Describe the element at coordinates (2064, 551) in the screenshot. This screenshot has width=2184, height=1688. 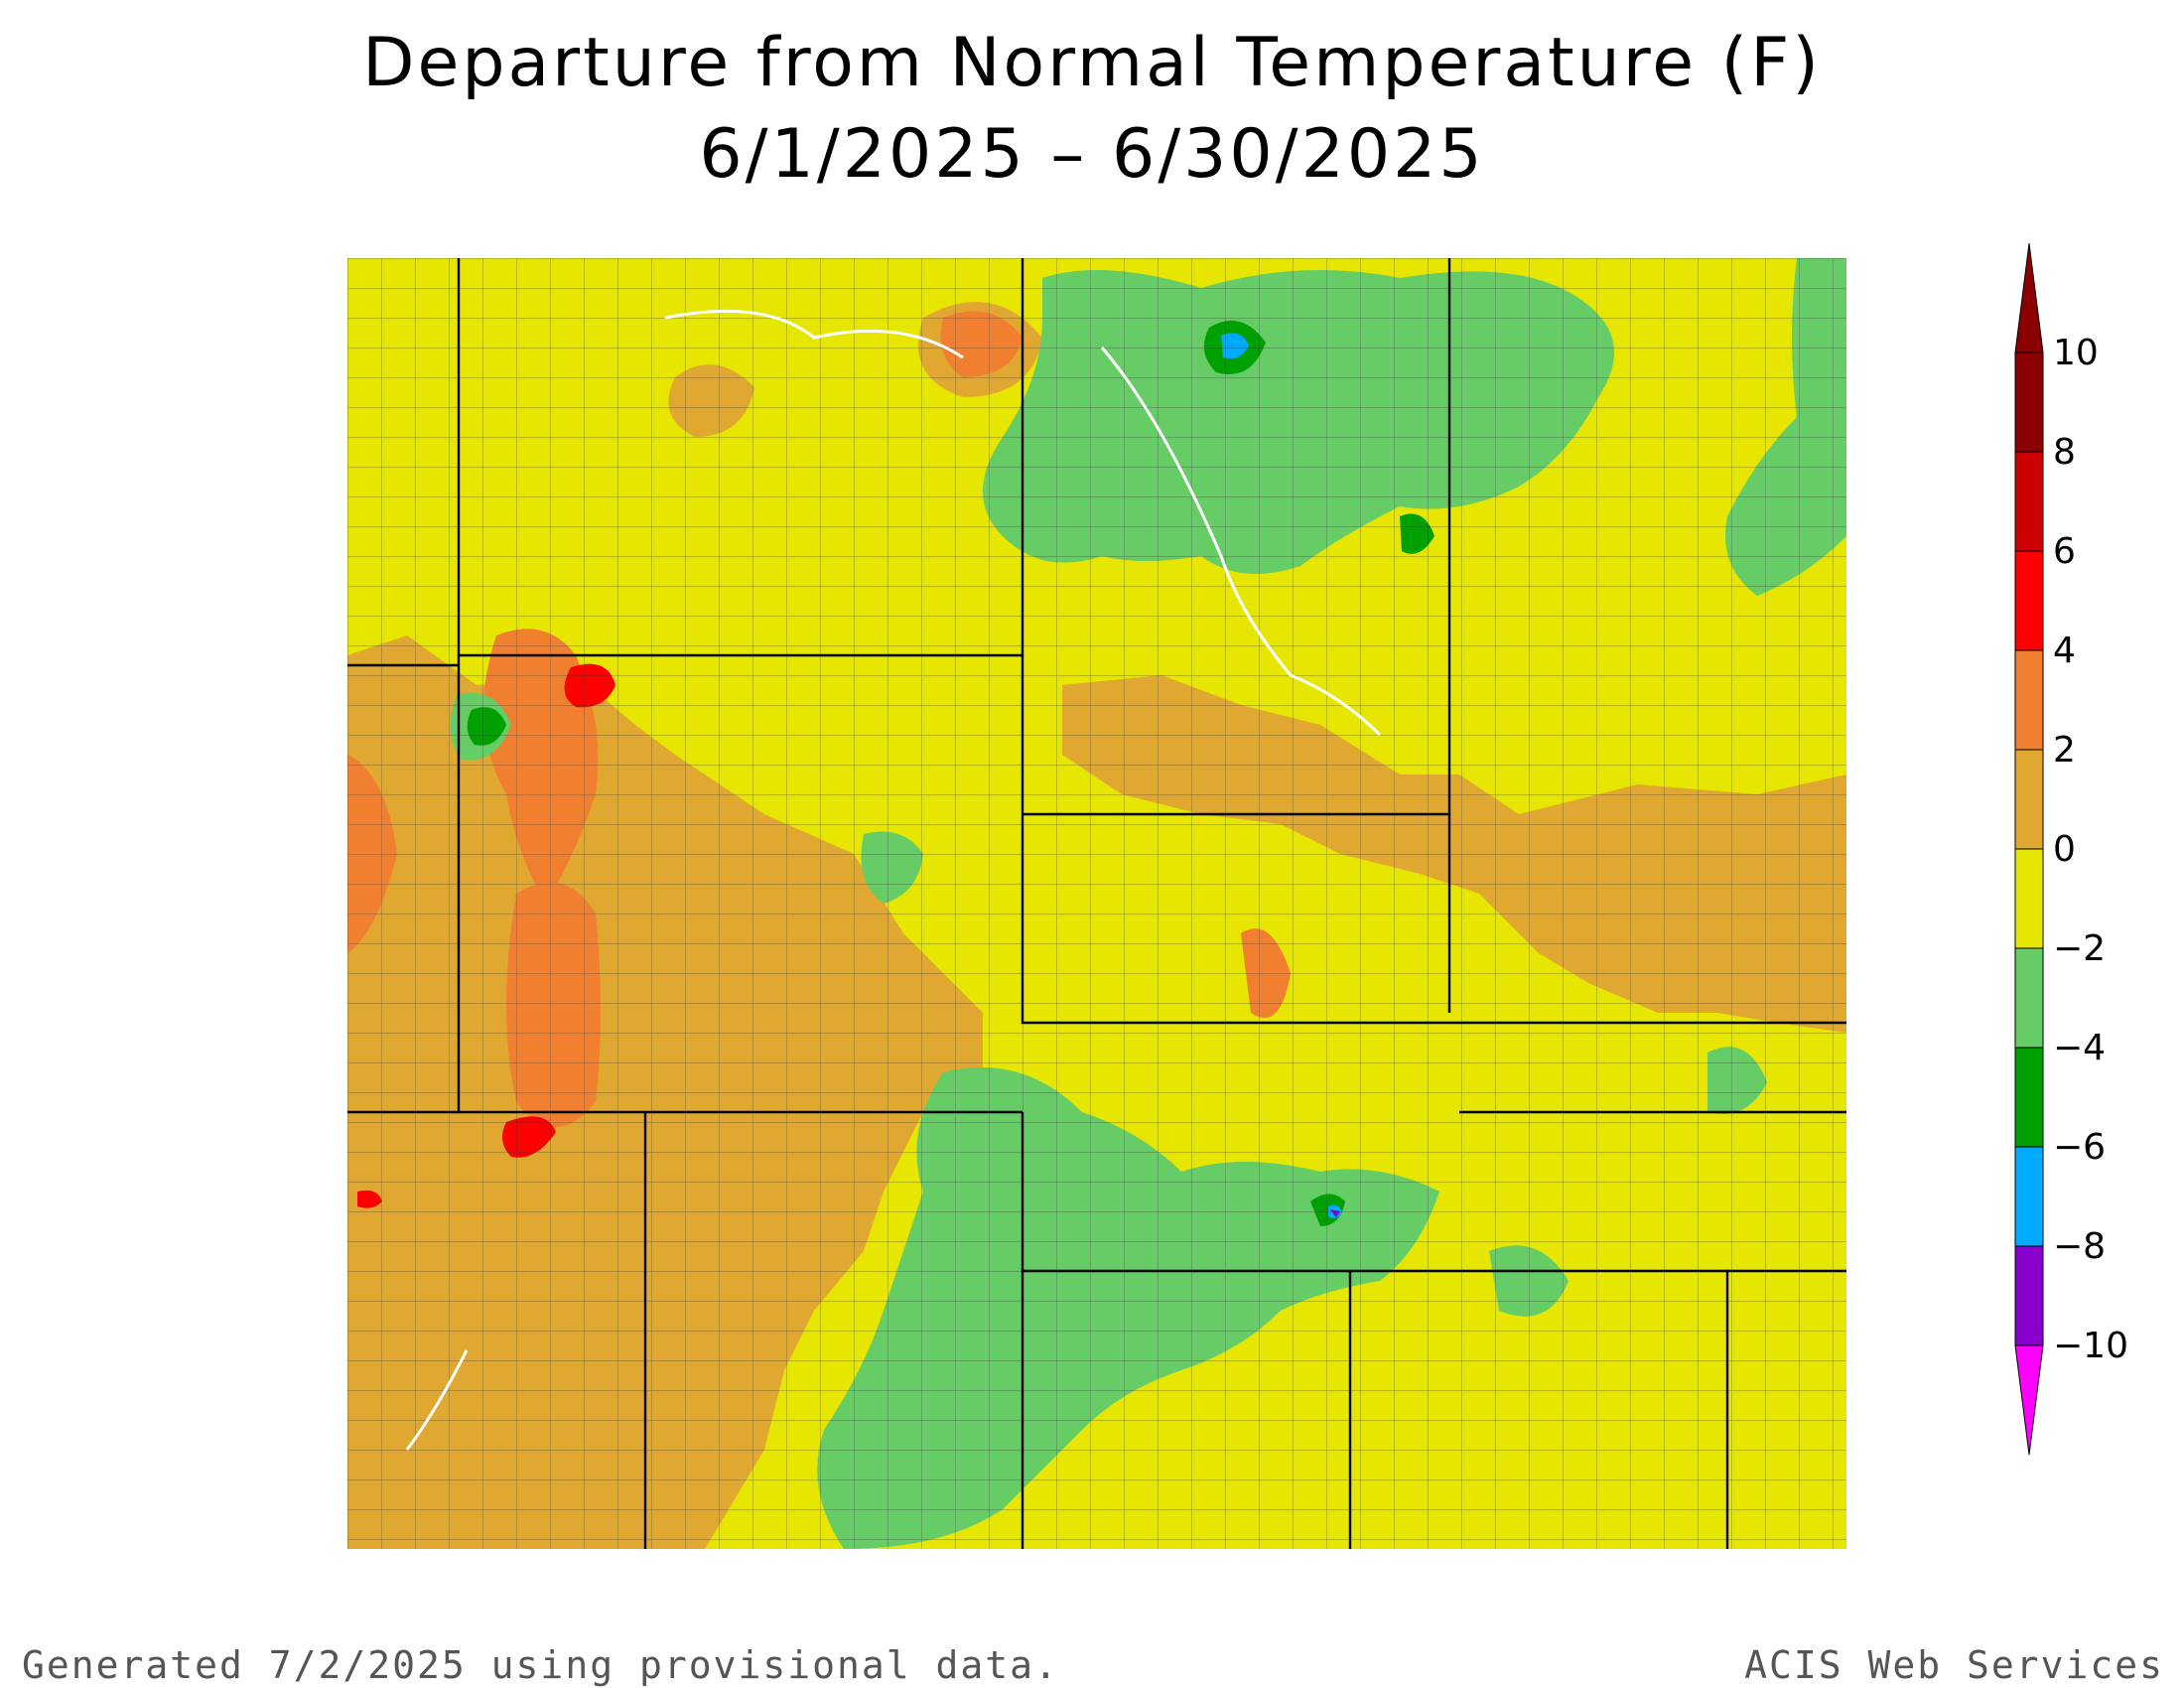
I see `legend-label: 6` at that location.